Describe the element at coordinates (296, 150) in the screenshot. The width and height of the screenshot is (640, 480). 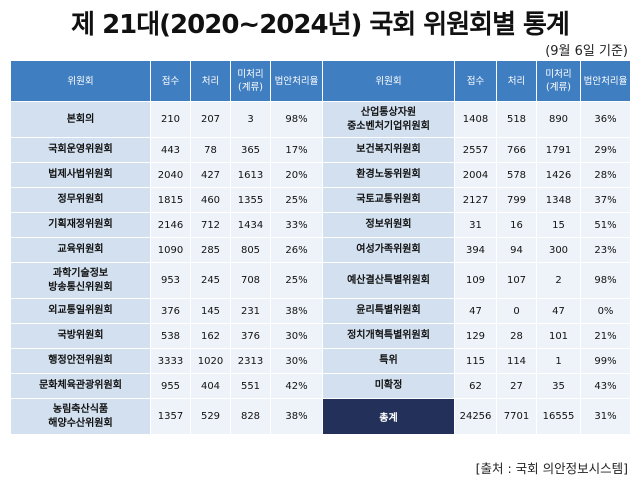
I see `left-rate-cell: 17%` at that location.